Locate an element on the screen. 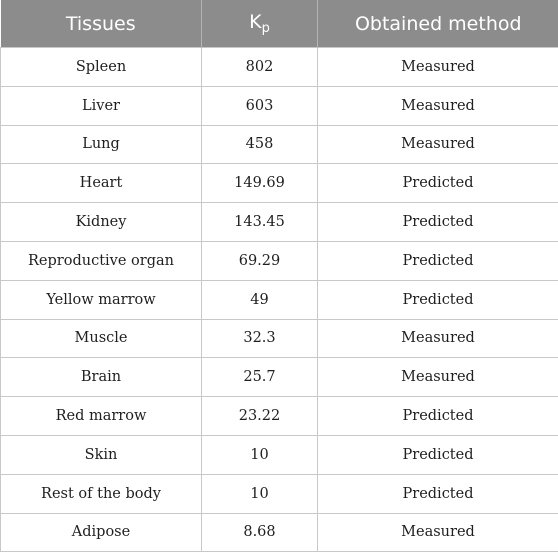 This screenshot has height=552, width=558. header-kp-main: K is located at coordinates (255, 22).